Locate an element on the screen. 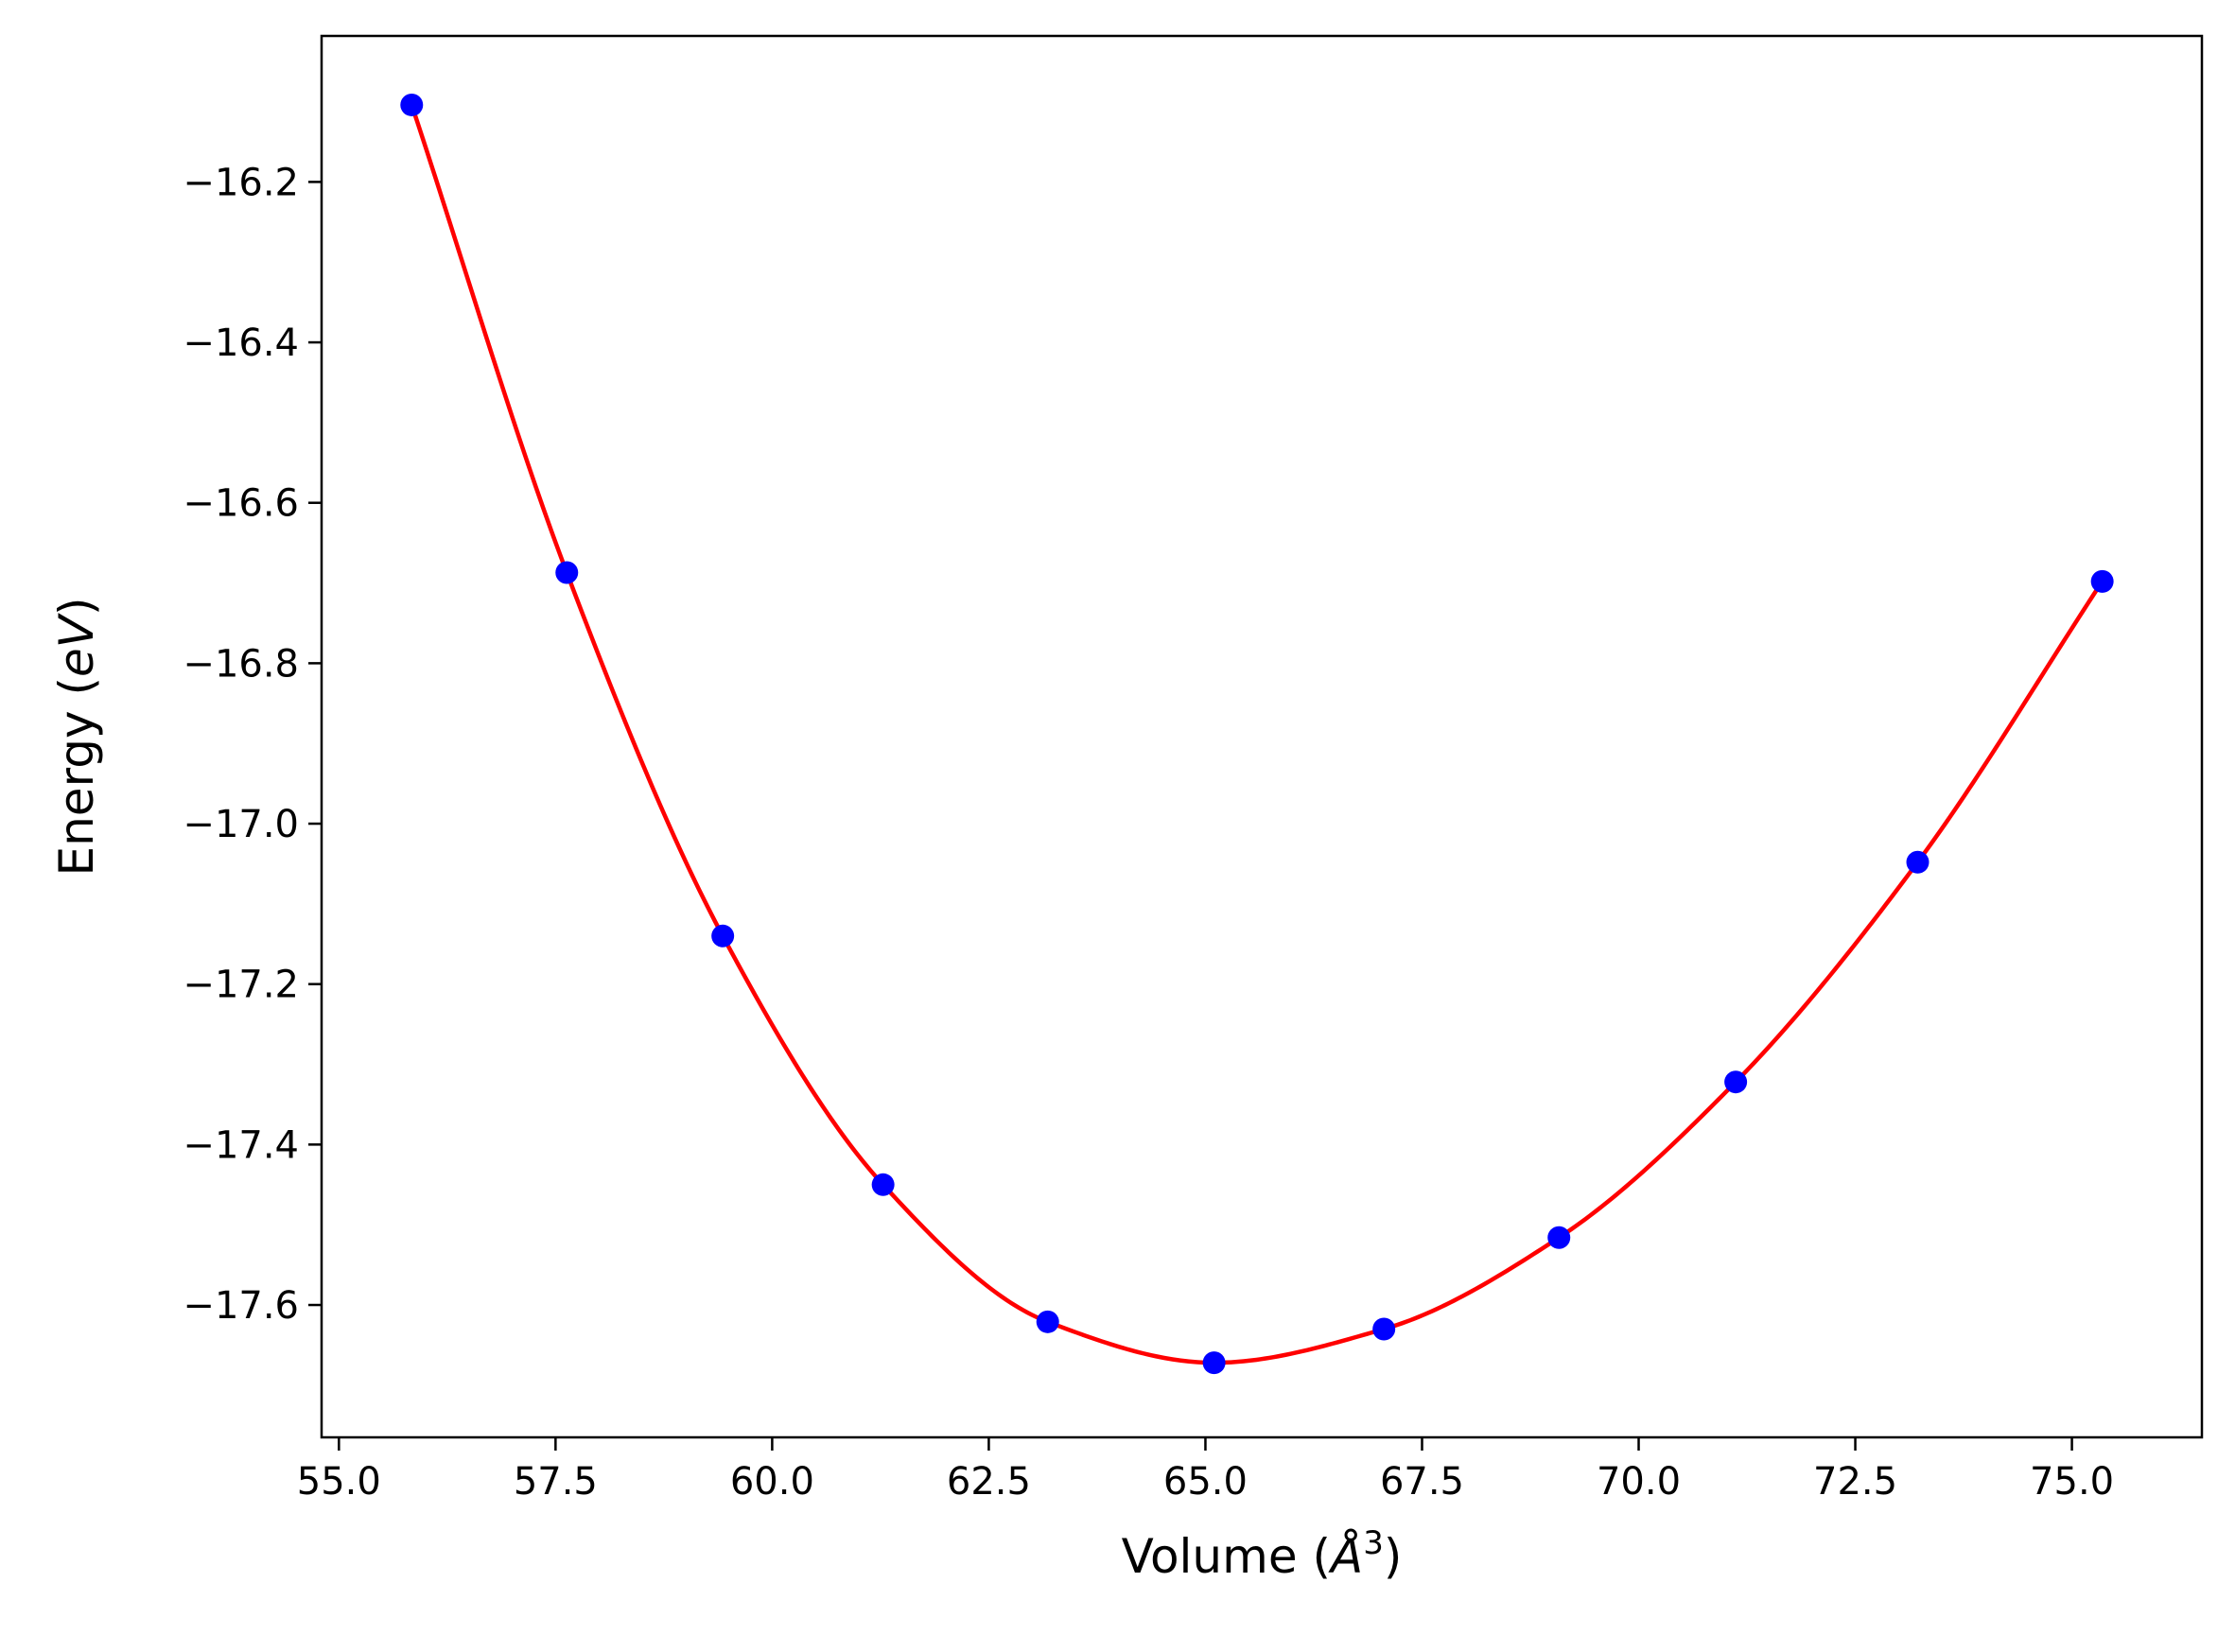 The height and width of the screenshot is (1652, 2235). y-axis-label-pre: Energy ( is located at coordinates (76, 776).